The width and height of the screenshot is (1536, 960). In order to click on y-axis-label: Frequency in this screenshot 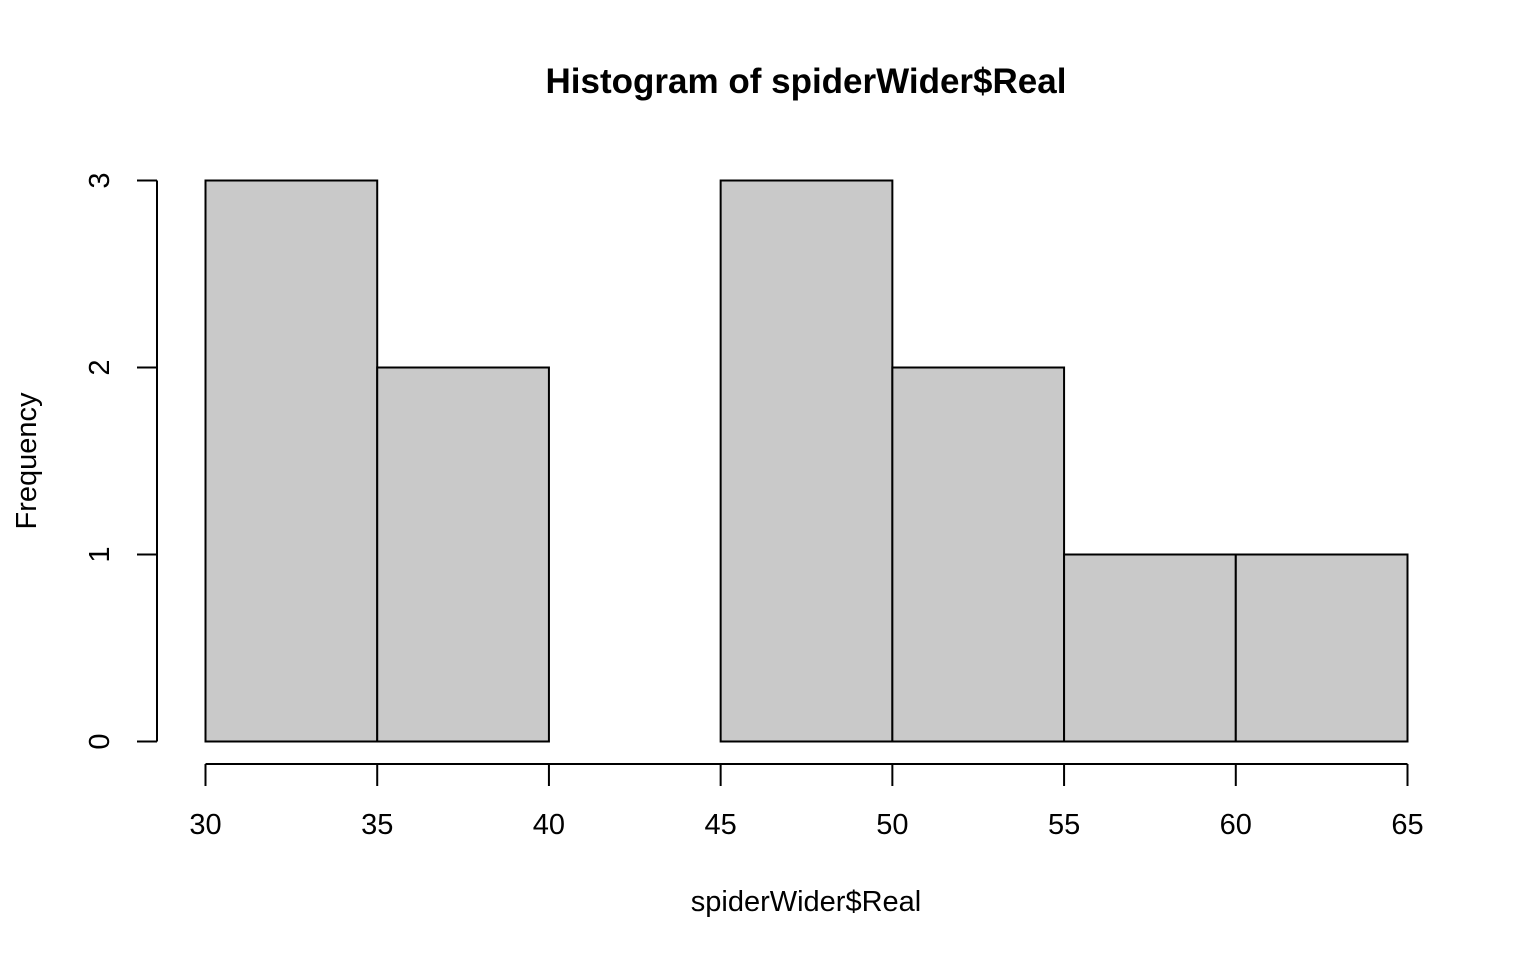, I will do `click(27, 461)`.